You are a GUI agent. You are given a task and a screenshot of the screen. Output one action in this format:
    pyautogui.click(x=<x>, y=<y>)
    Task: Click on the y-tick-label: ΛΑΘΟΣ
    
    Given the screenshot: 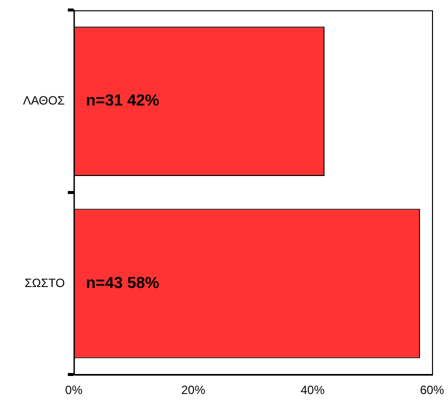 What is the action you would take?
    pyautogui.click(x=43, y=101)
    